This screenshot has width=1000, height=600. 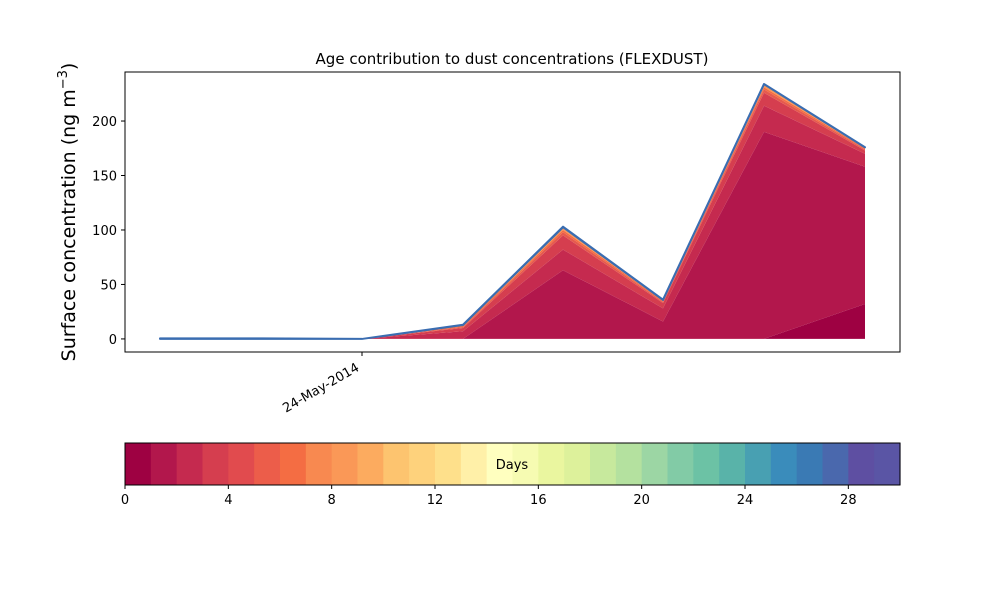 I want to click on y-tick-label: 0, so click(x=113, y=340).